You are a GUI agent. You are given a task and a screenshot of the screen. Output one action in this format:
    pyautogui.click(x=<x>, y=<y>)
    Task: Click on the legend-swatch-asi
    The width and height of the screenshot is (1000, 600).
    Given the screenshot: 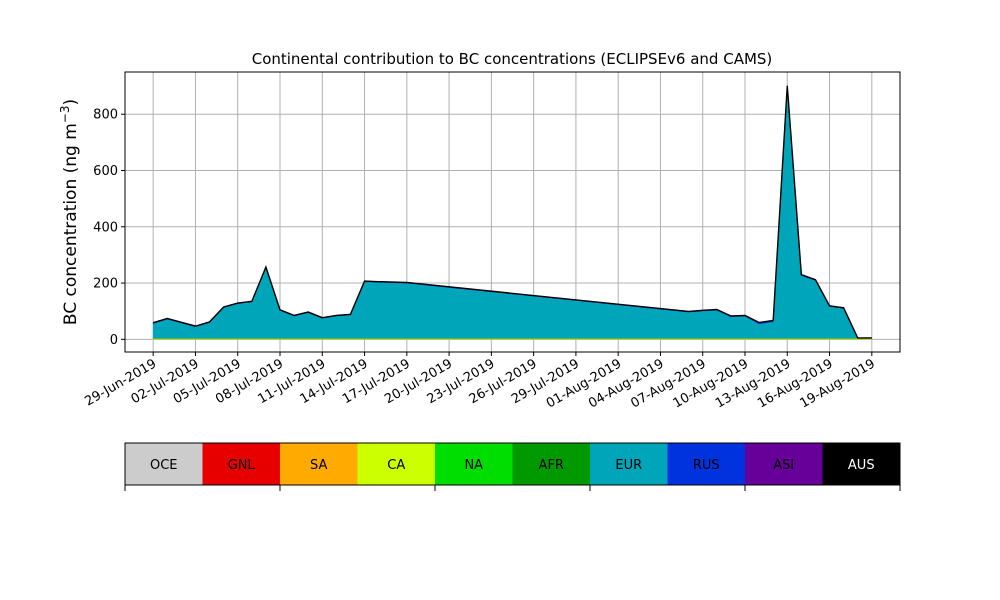 What is the action you would take?
    pyautogui.click(x=784, y=464)
    